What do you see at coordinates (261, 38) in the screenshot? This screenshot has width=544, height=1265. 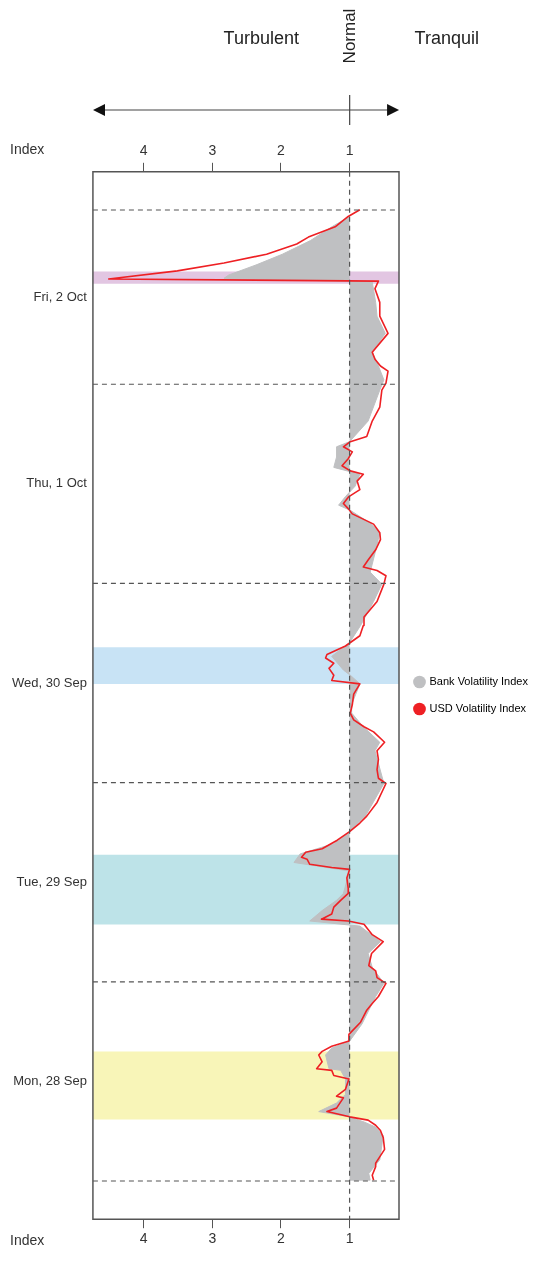 I see `text: Turbulent` at bounding box center [261, 38].